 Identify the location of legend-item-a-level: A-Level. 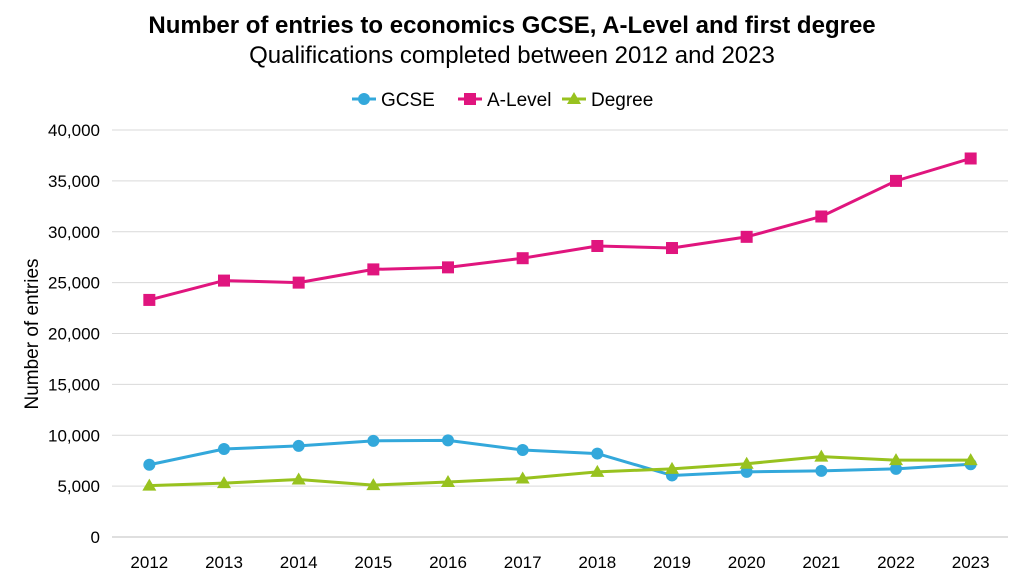
(504, 100).